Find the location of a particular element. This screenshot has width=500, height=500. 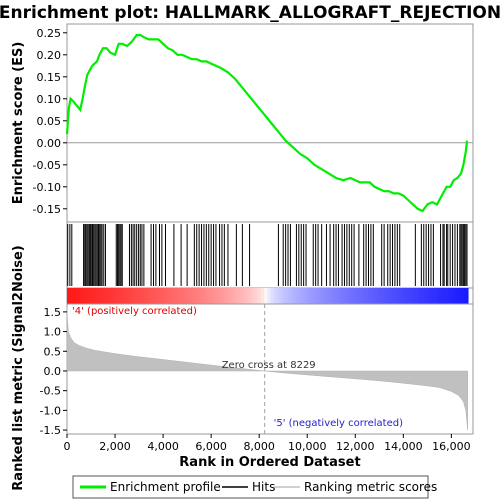

legend-label-enrichment-profile: Enrichment profile is located at coordinates (165, 487).